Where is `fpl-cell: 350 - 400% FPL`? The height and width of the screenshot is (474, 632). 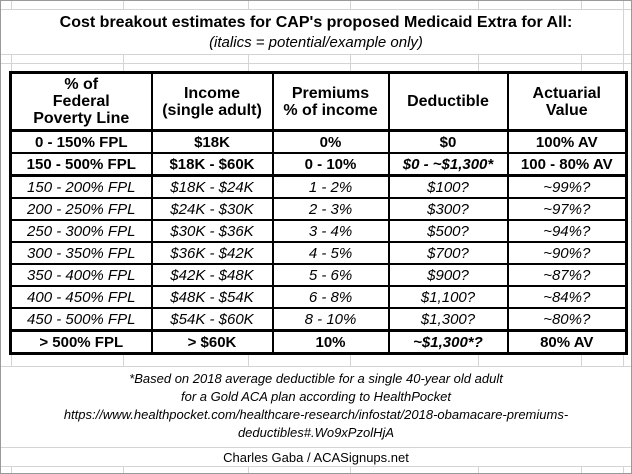 fpl-cell: 350 - 400% FPL is located at coordinates (81, 275).